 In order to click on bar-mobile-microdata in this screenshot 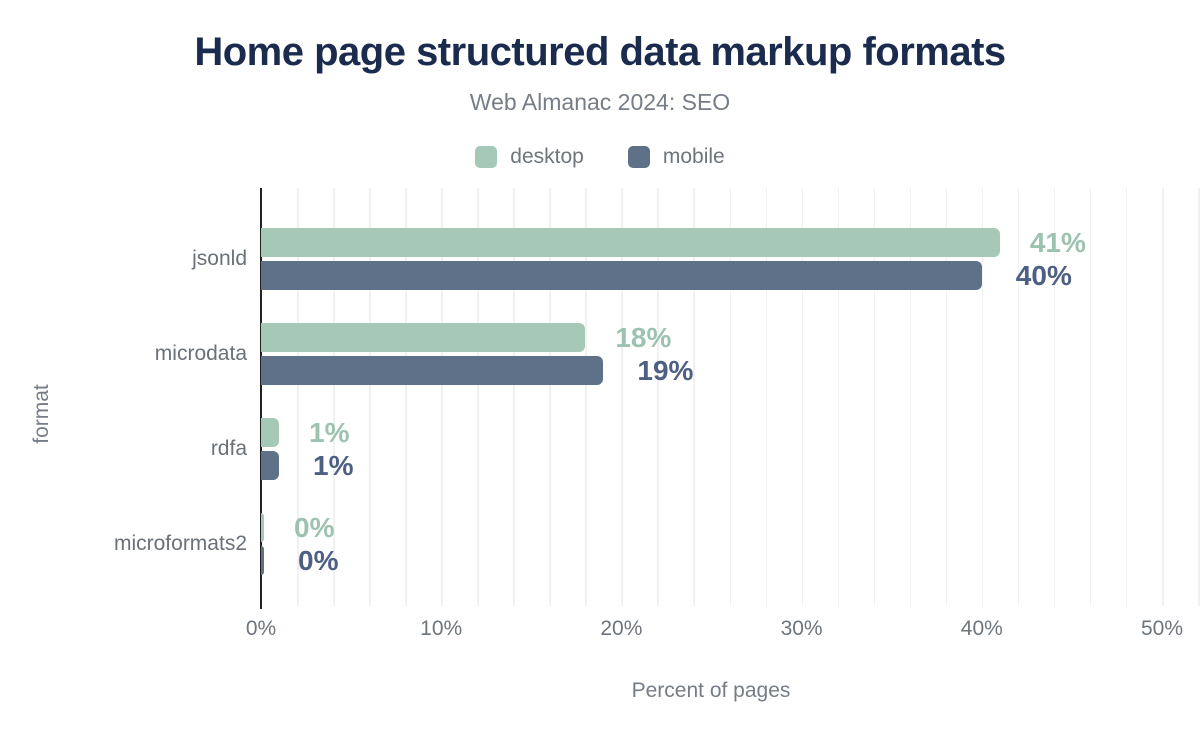, I will do `click(432, 370)`.